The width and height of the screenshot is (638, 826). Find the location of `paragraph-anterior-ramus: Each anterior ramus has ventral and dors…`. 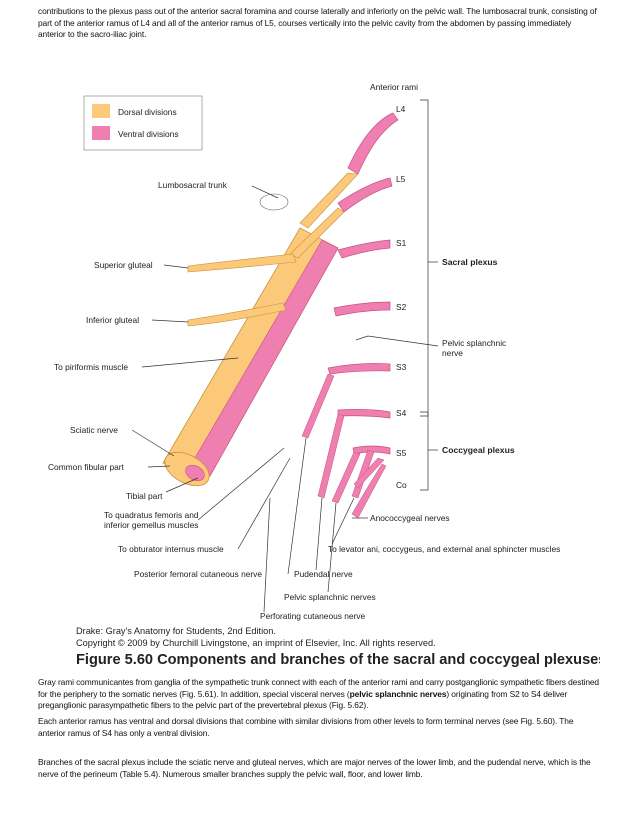

paragraph-anterior-ramus: Each anterior ramus has ventral and dors… is located at coordinates (306, 727).